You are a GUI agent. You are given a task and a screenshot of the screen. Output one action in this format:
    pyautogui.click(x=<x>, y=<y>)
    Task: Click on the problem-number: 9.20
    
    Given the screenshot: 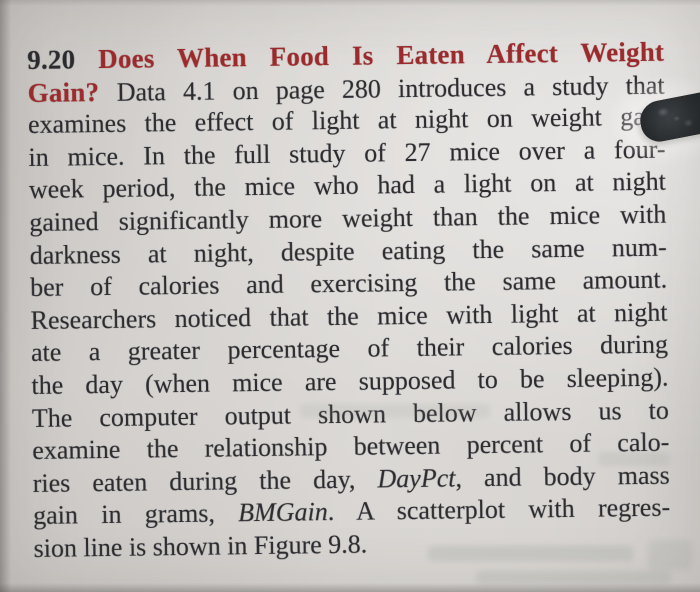 What is the action you would take?
    pyautogui.click(x=63, y=59)
    